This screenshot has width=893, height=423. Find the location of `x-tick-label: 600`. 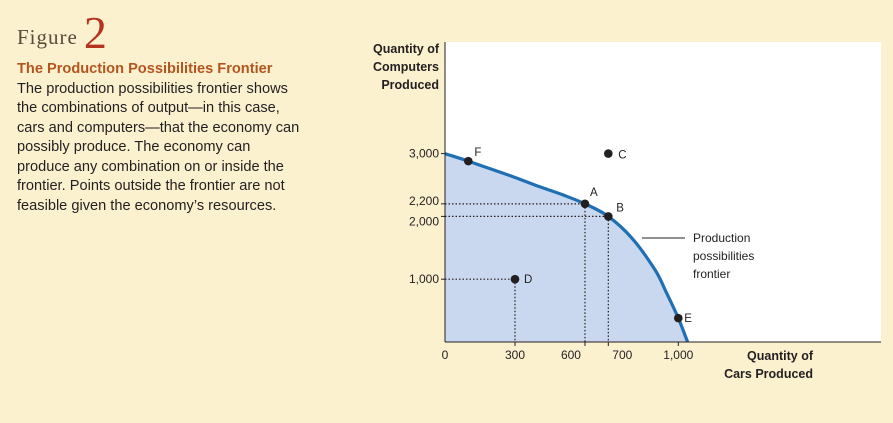

x-tick-label: 600 is located at coordinates (571, 355).